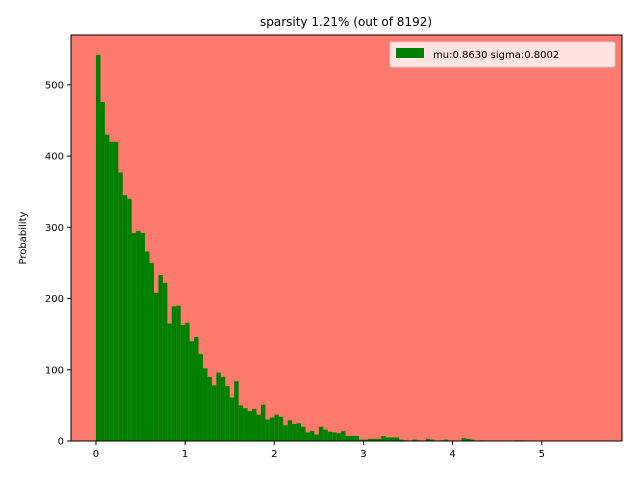  What do you see at coordinates (58, 264) in the screenshot?
I see `y-axis: 0 100 200 300 400 500` at bounding box center [58, 264].